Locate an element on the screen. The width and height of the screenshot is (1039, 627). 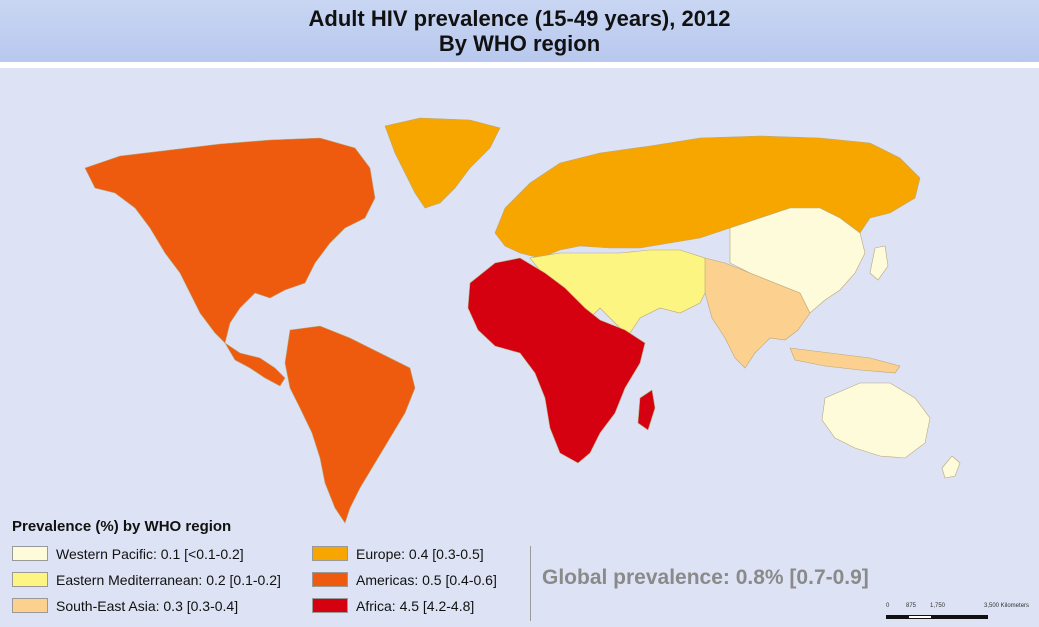
legend-label: Africa: 4.5 [4.2-4.8] is located at coordinates (415, 605).